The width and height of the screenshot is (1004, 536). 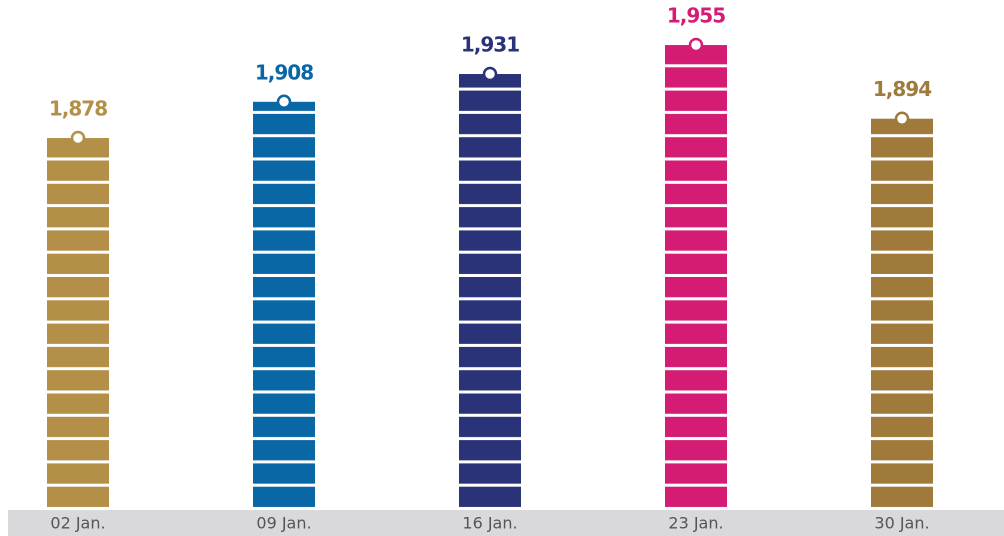 What do you see at coordinates (902, 89) in the screenshot?
I see `value-label: 1,894` at bounding box center [902, 89].